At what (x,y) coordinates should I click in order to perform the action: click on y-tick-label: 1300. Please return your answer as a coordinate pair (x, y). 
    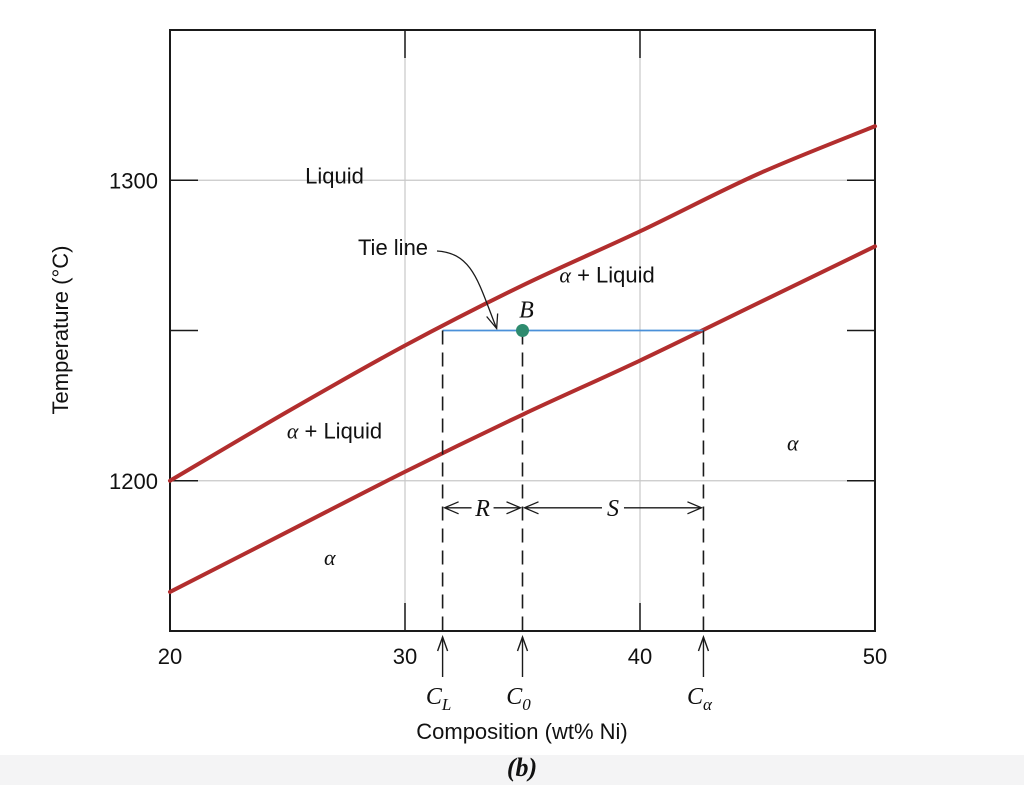
    Looking at the image, I should click on (133, 180).